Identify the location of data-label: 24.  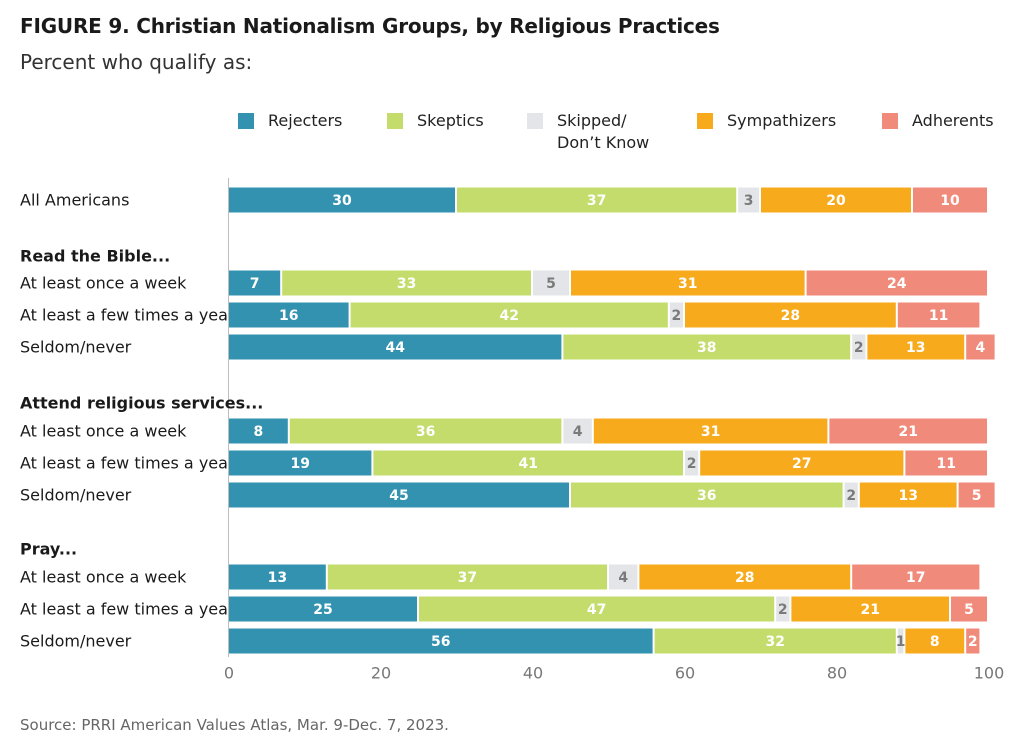
(897, 284).